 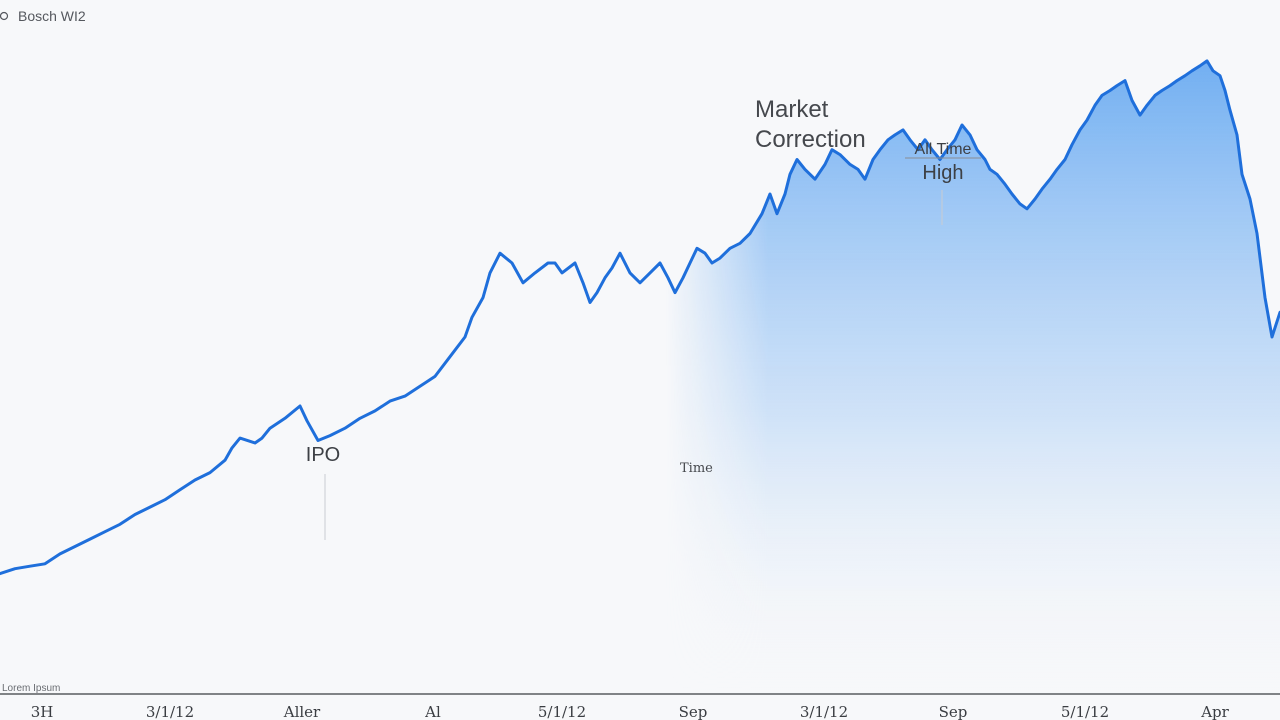 What do you see at coordinates (31, 688) in the screenshot?
I see `x-axis-note: Lorem Ipsum` at bounding box center [31, 688].